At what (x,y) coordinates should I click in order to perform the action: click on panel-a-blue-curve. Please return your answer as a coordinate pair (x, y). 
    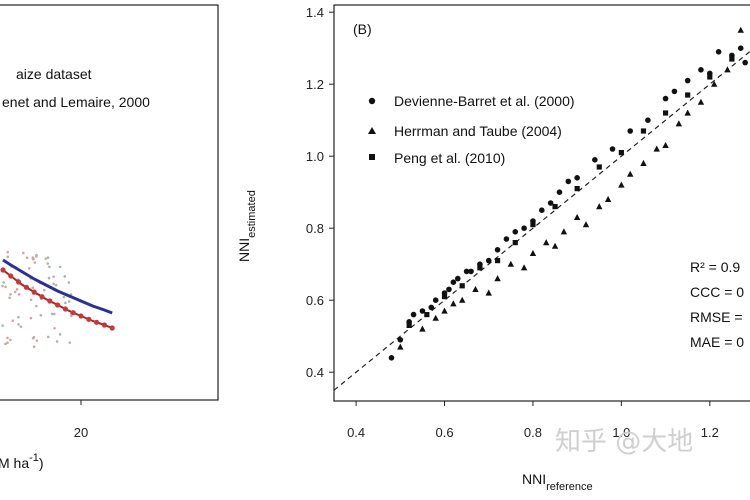
    Looking at the image, I should click on (57, 286).